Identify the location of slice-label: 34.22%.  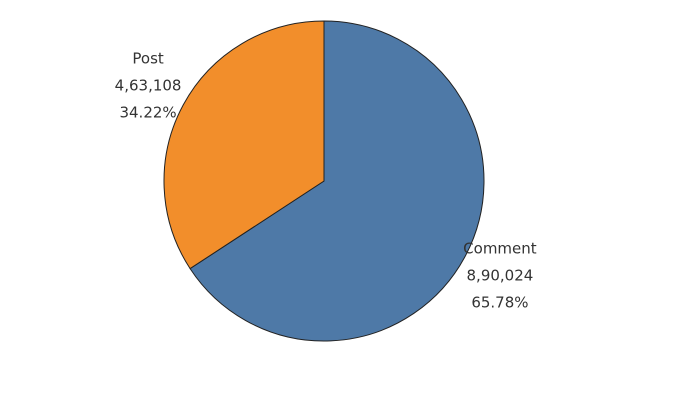
(147, 112).